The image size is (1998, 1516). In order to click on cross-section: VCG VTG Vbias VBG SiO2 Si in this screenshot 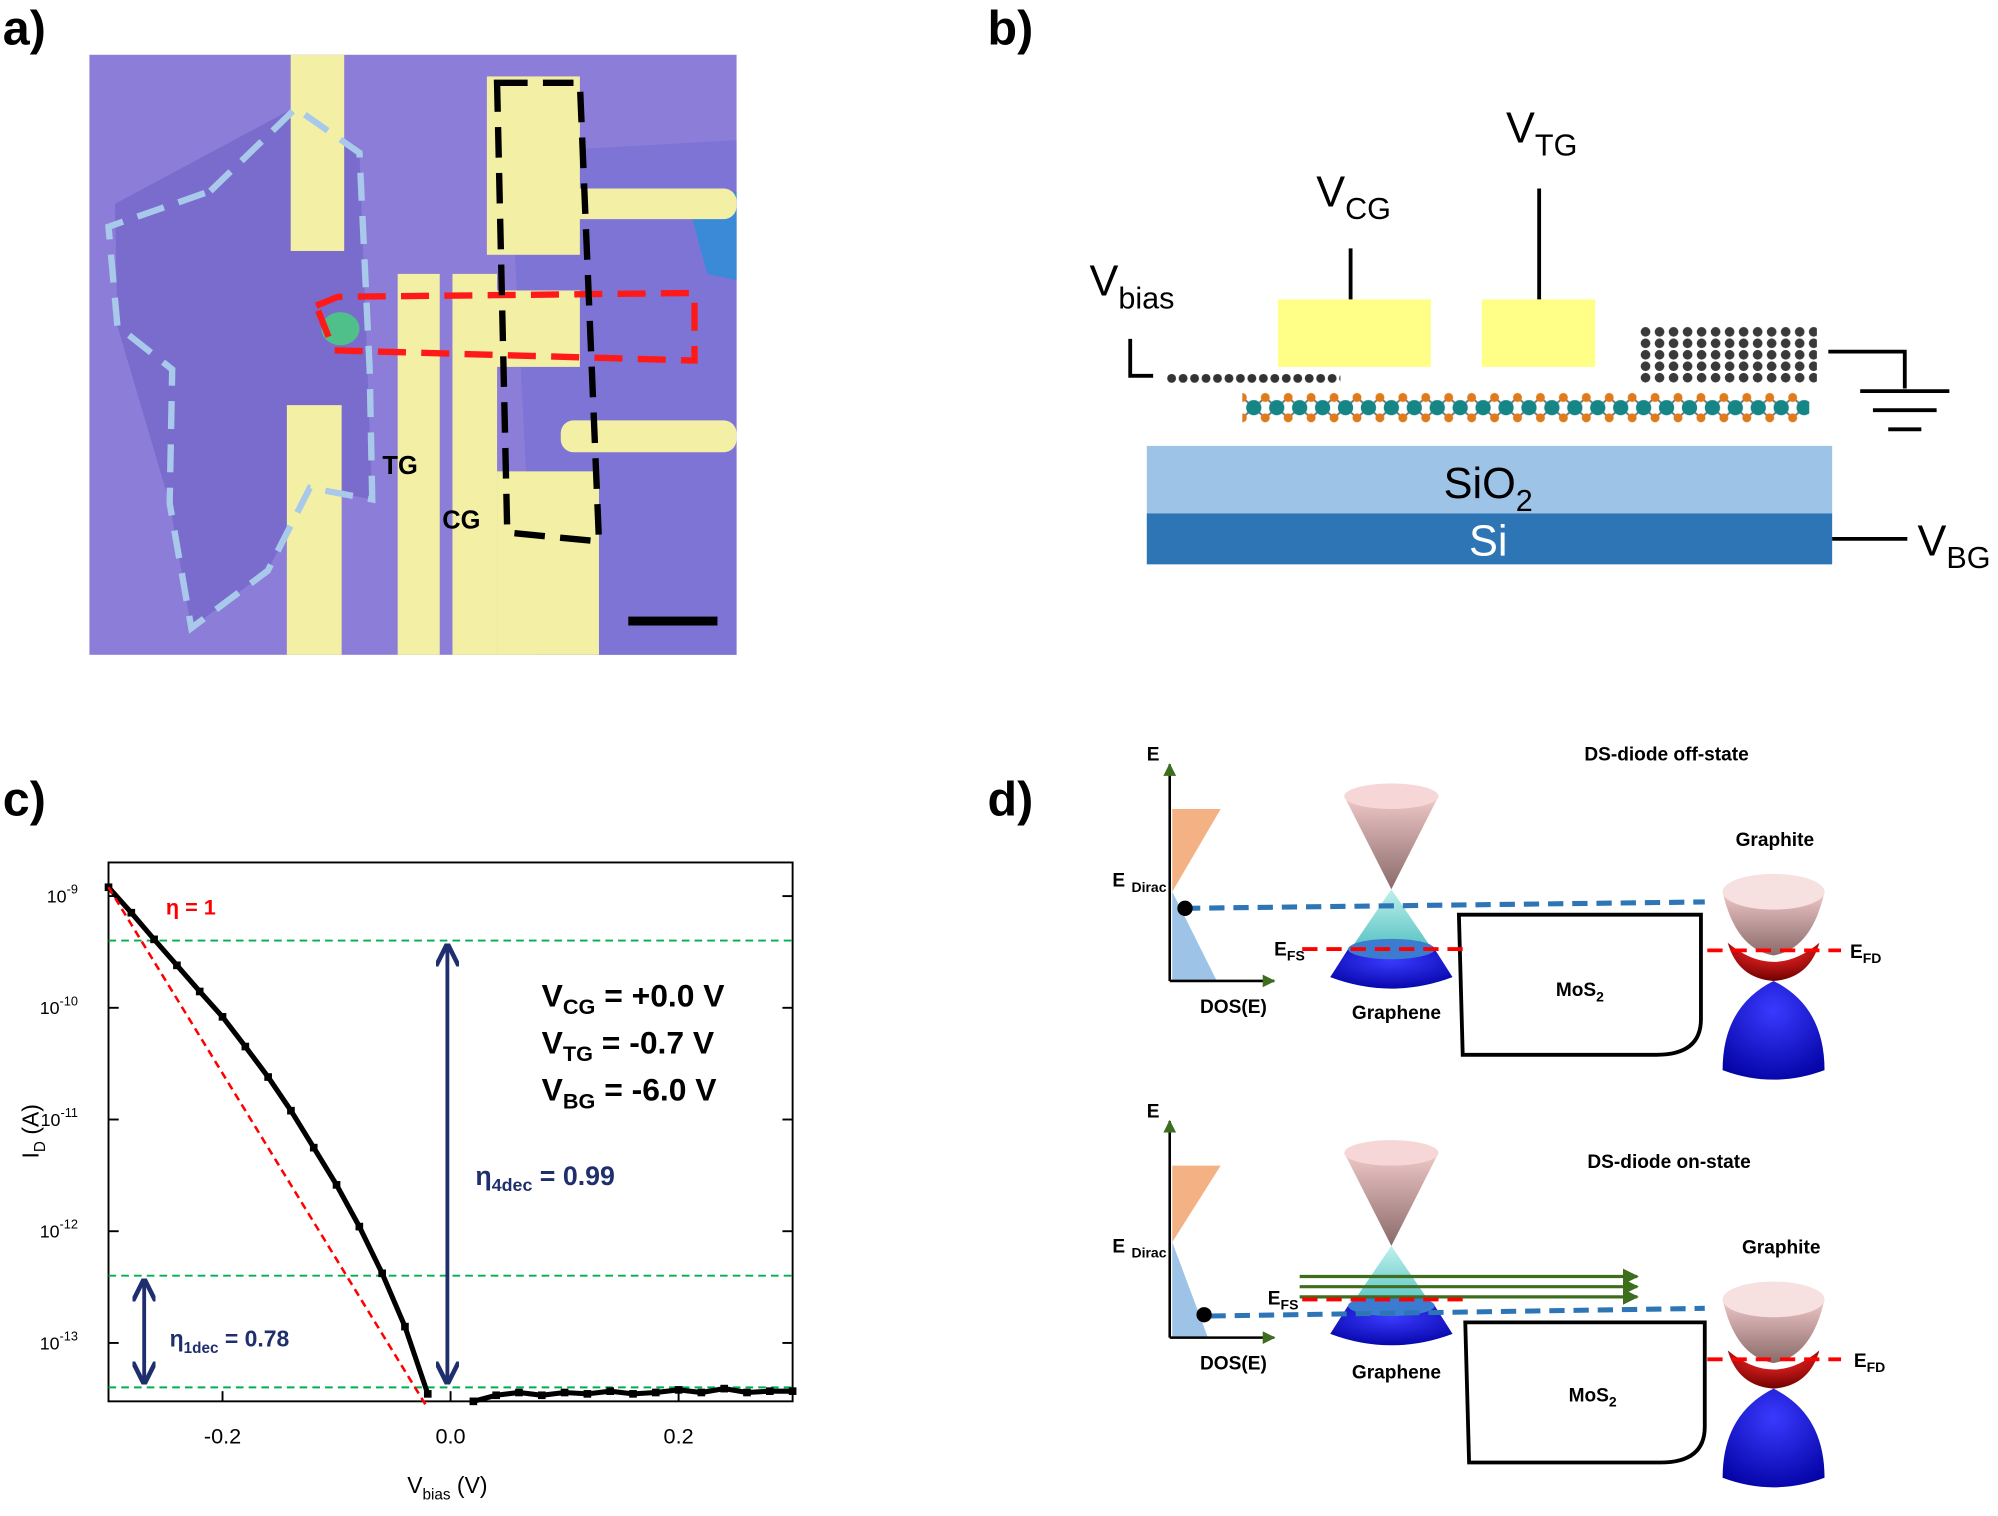, I will do `click(1539, 340)`.